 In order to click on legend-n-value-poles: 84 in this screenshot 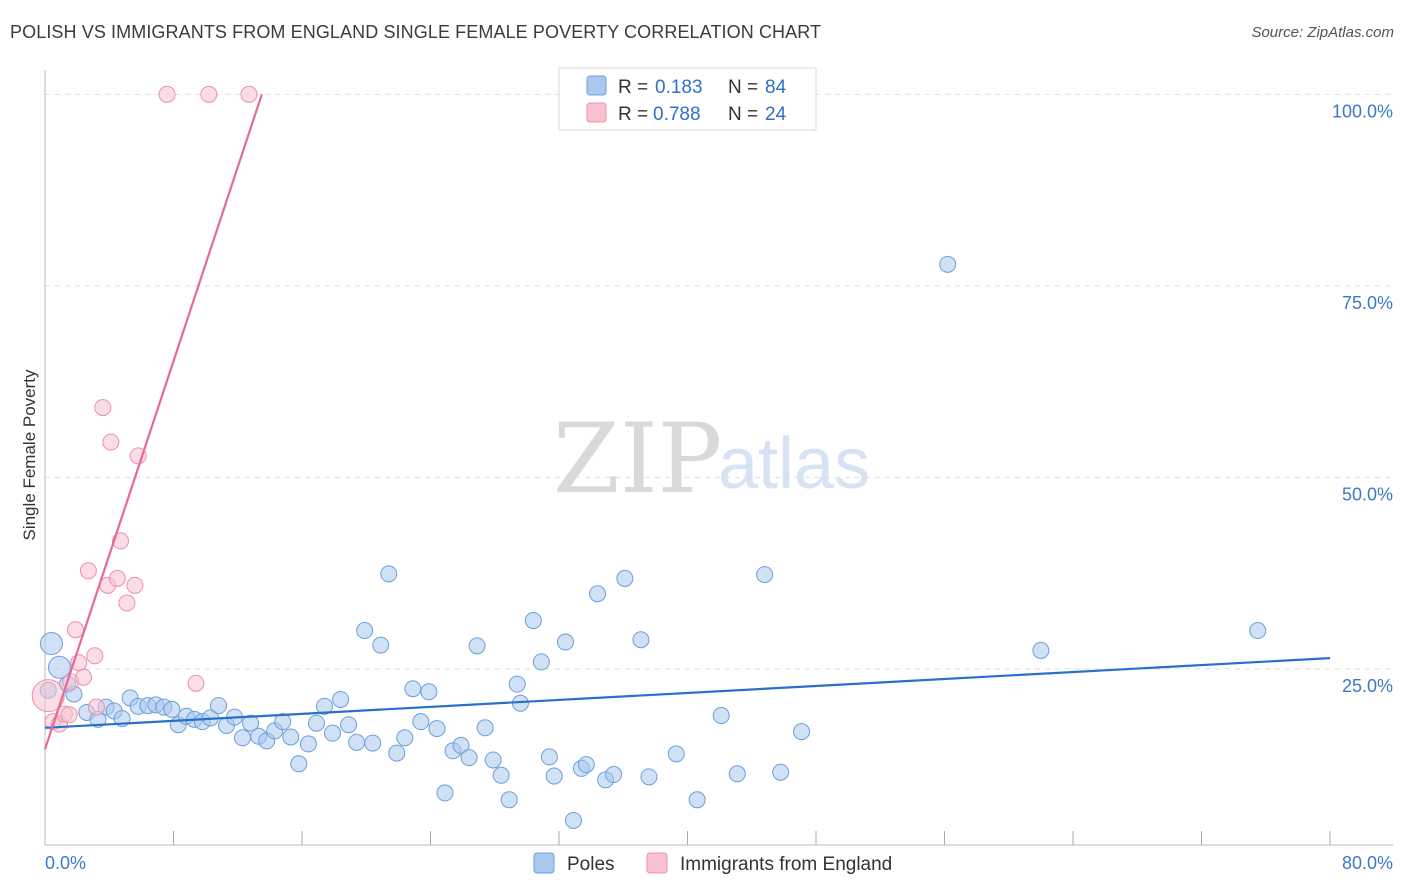, I will do `click(776, 87)`.